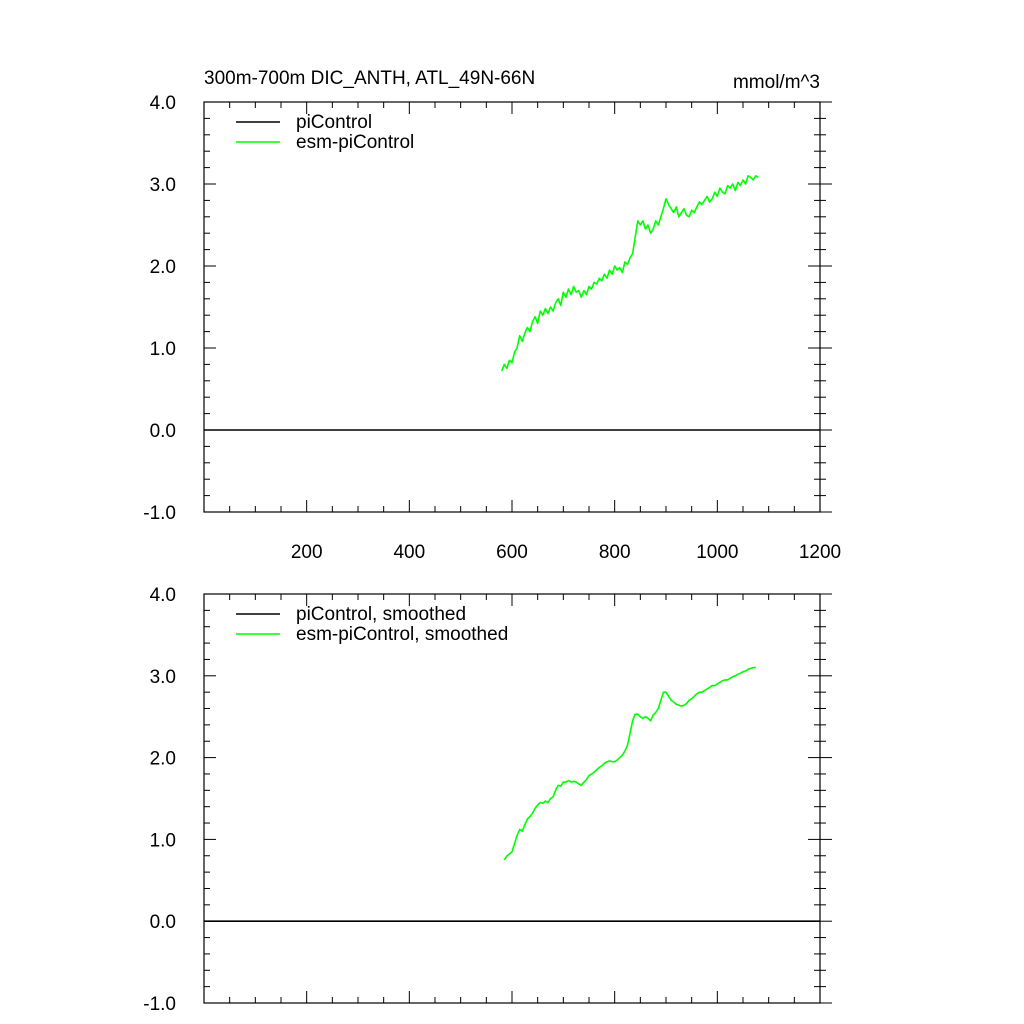 Image resolution: width=1024 pixels, height=1024 pixels. I want to click on x-tick-label: 600, so click(512, 552).